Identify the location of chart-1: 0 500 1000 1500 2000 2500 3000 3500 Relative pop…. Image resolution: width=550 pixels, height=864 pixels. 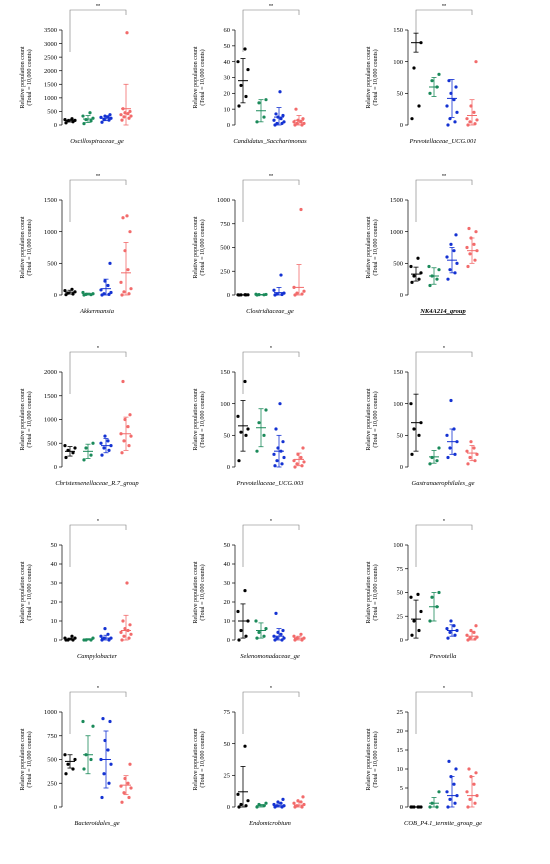
(76, 74).